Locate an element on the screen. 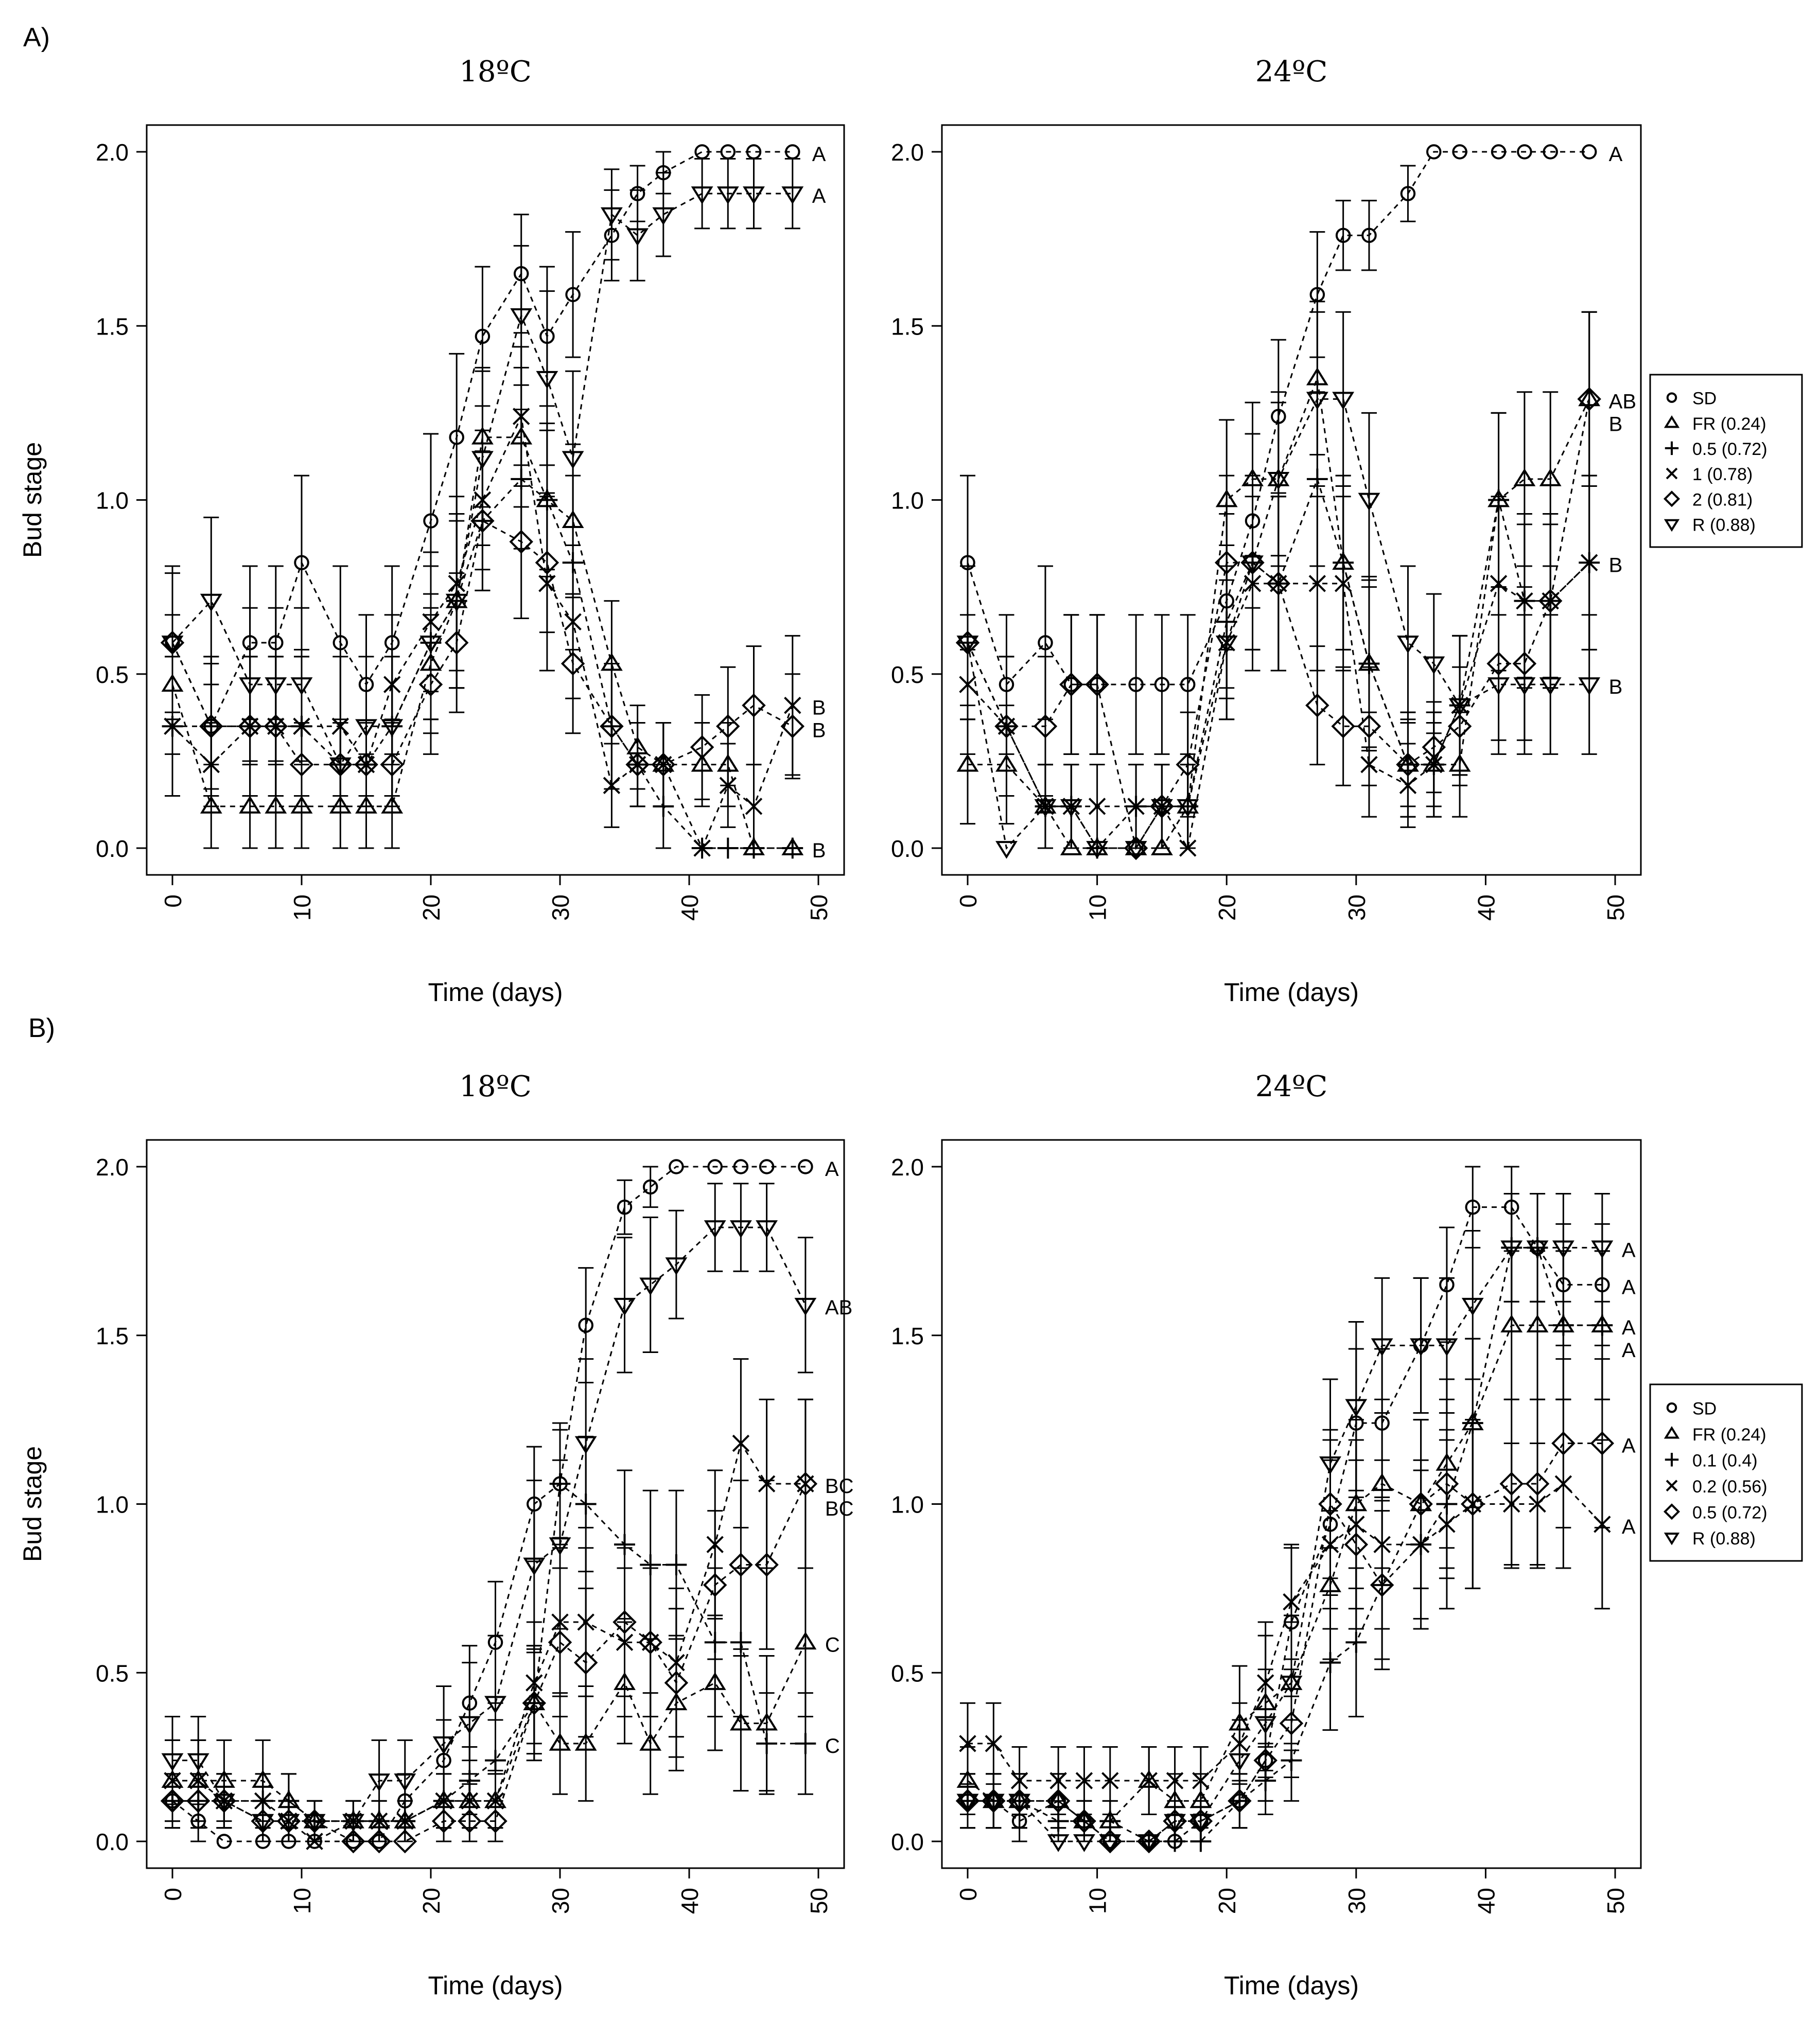 Image resolution: width=1820 pixels, height=2021 pixels. legend-item: 0.2 (0.56) is located at coordinates (1716, 1487).